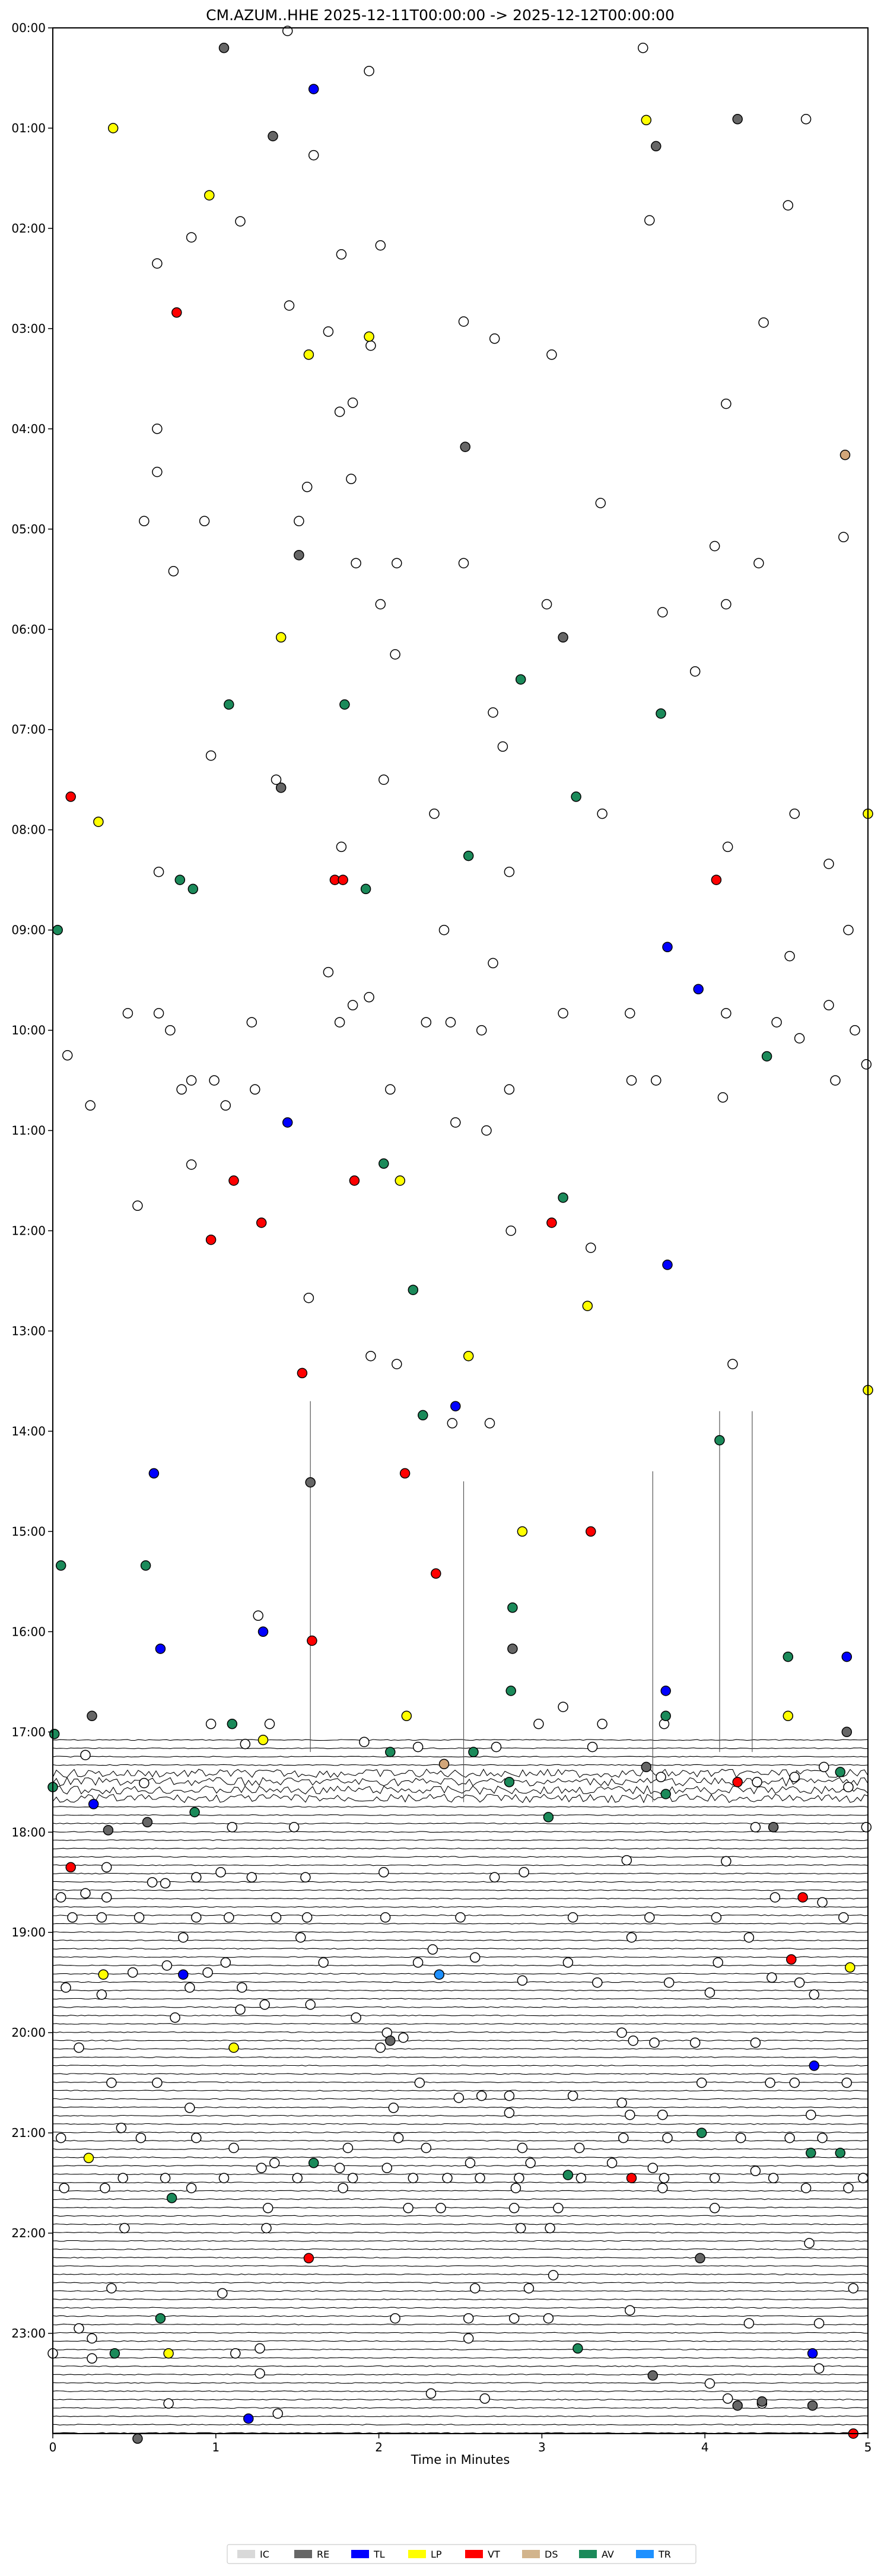 The height and width of the screenshot is (2576, 881). Describe the element at coordinates (28, 730) in the screenshot. I see `y-tick-label: 07:00` at that location.